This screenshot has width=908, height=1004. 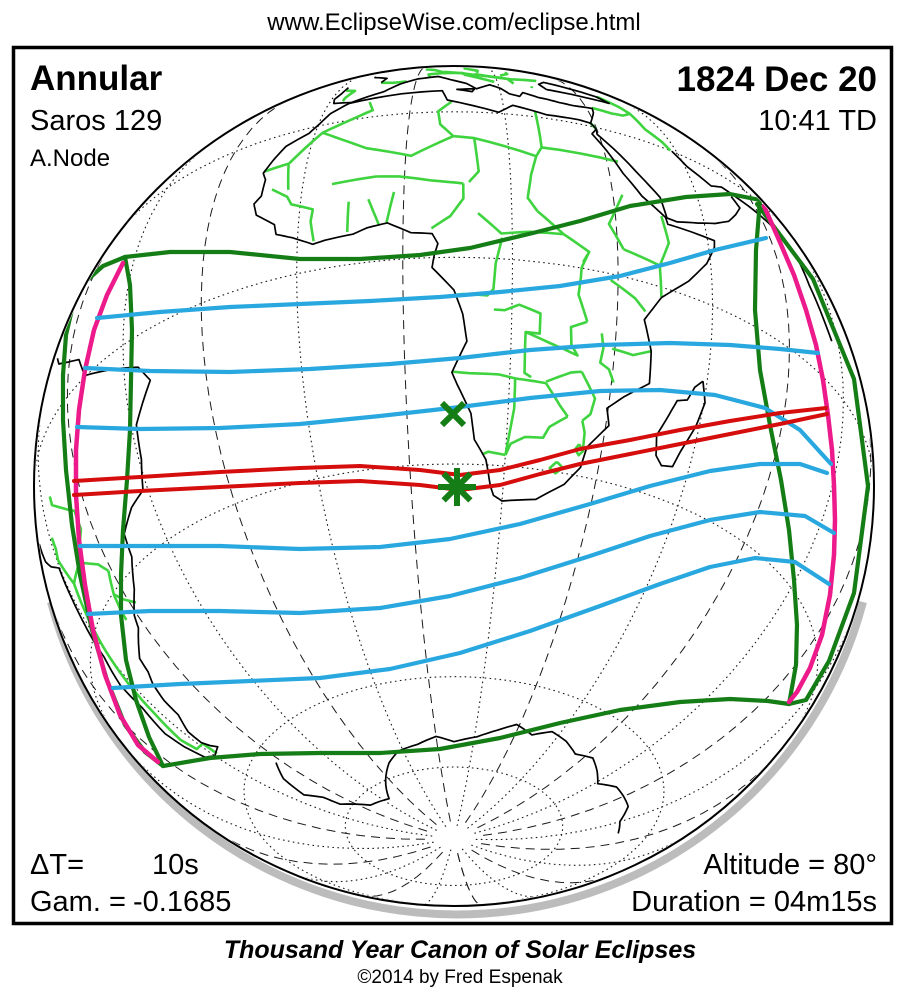 What do you see at coordinates (182, 902) in the screenshot?
I see `gamma-value: -0.1685` at bounding box center [182, 902].